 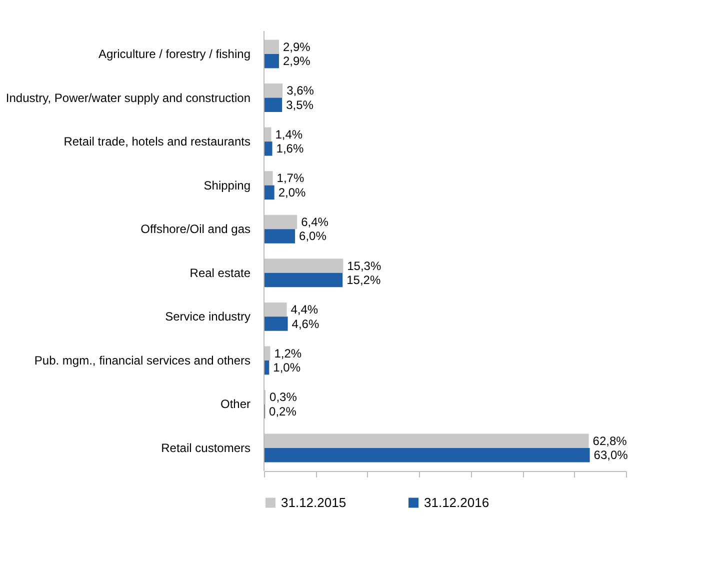 I want to click on data-label: 3,5%, so click(x=300, y=105).